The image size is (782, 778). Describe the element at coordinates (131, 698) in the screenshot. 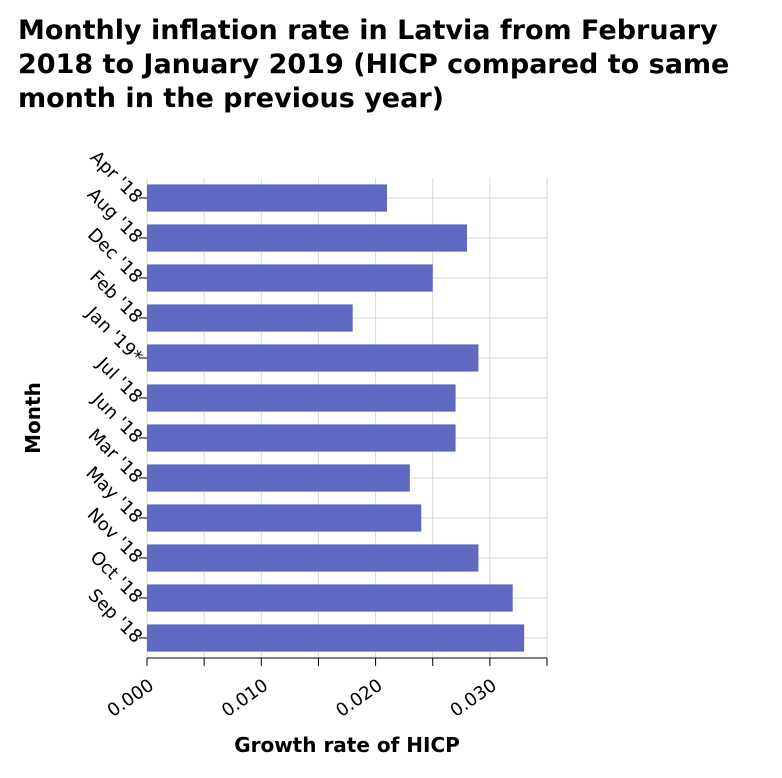

I see `x-tick-label: 0.000` at that location.